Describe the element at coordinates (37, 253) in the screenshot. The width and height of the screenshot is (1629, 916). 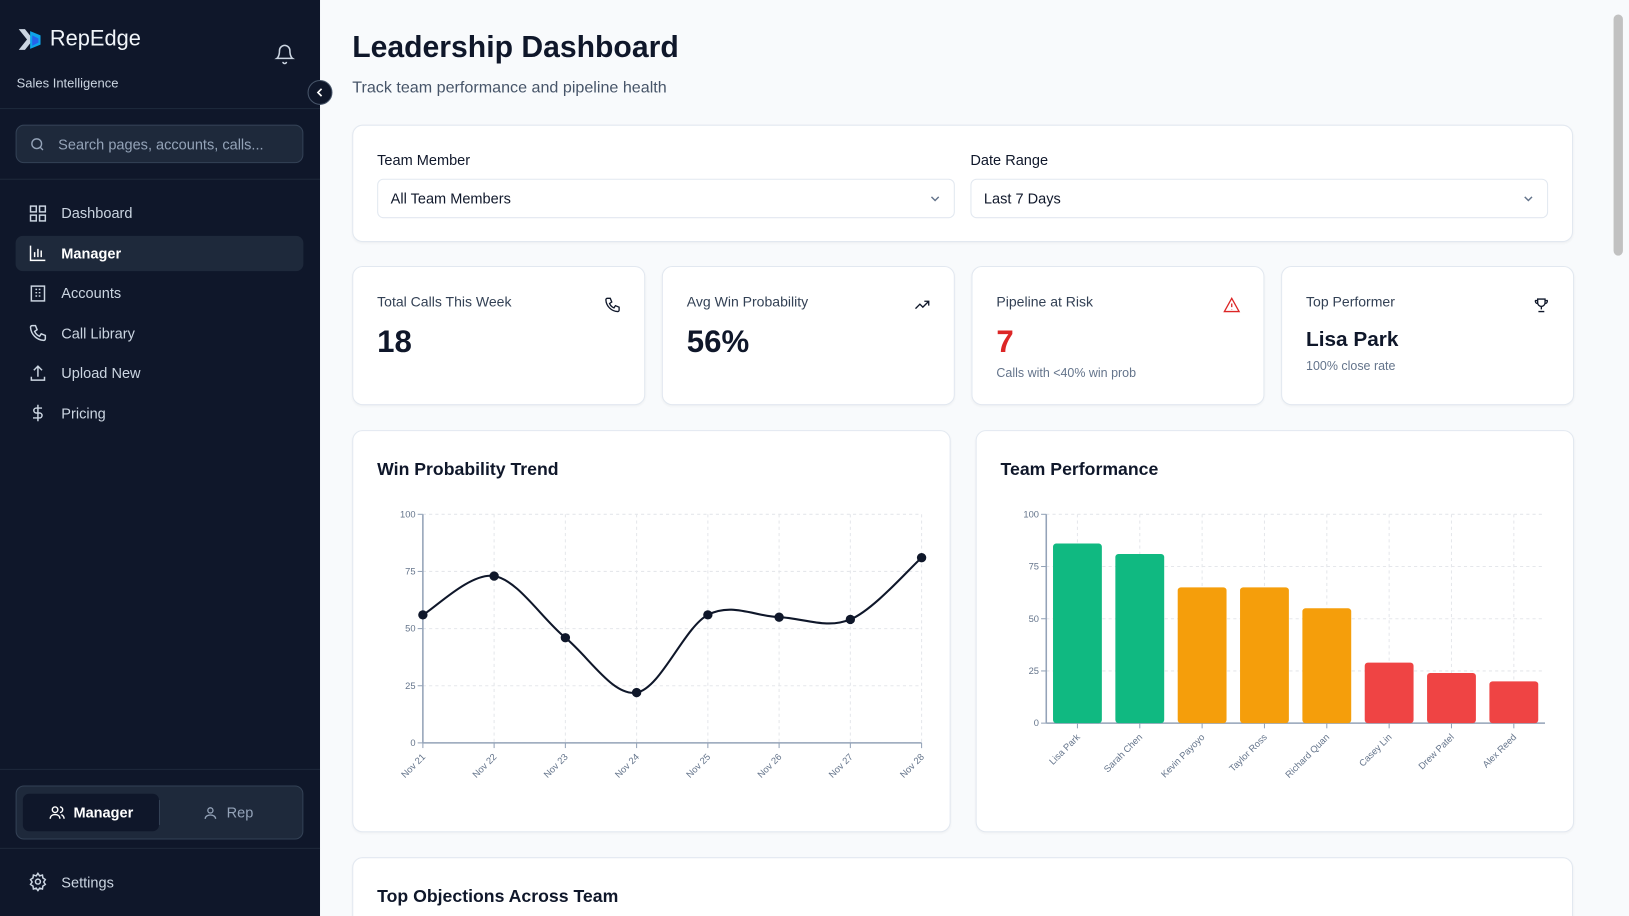
I see `bar-chart-icon` at that location.